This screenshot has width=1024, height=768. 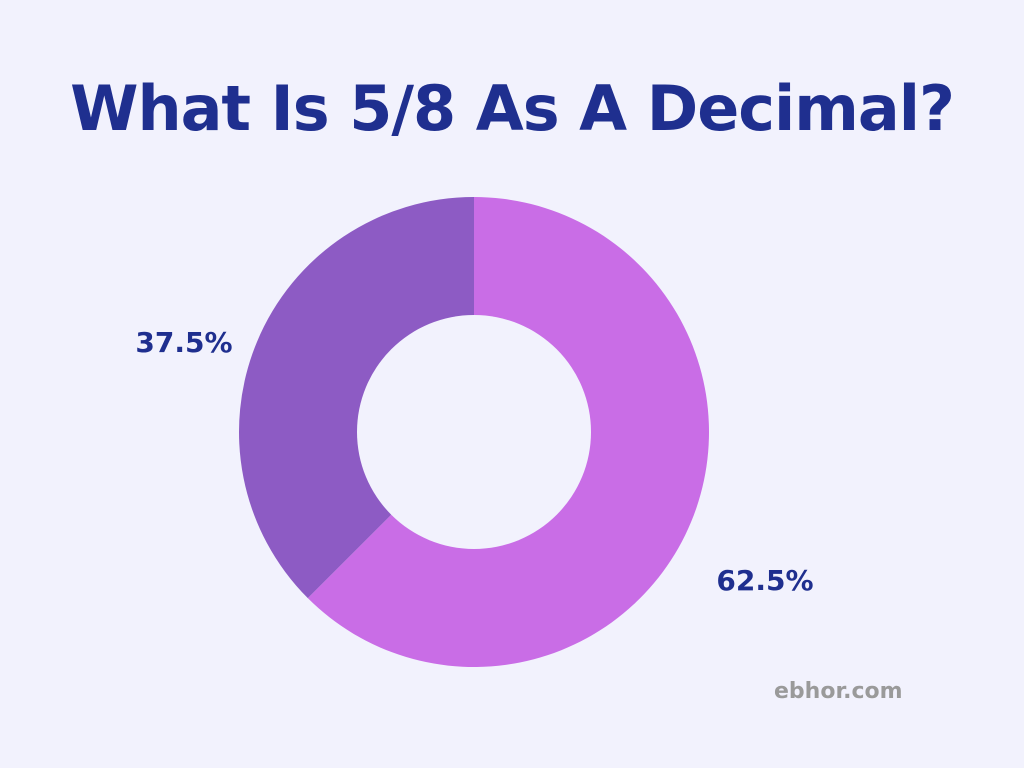 I want to click on watermark-text: ebhor.com, so click(x=838, y=691).